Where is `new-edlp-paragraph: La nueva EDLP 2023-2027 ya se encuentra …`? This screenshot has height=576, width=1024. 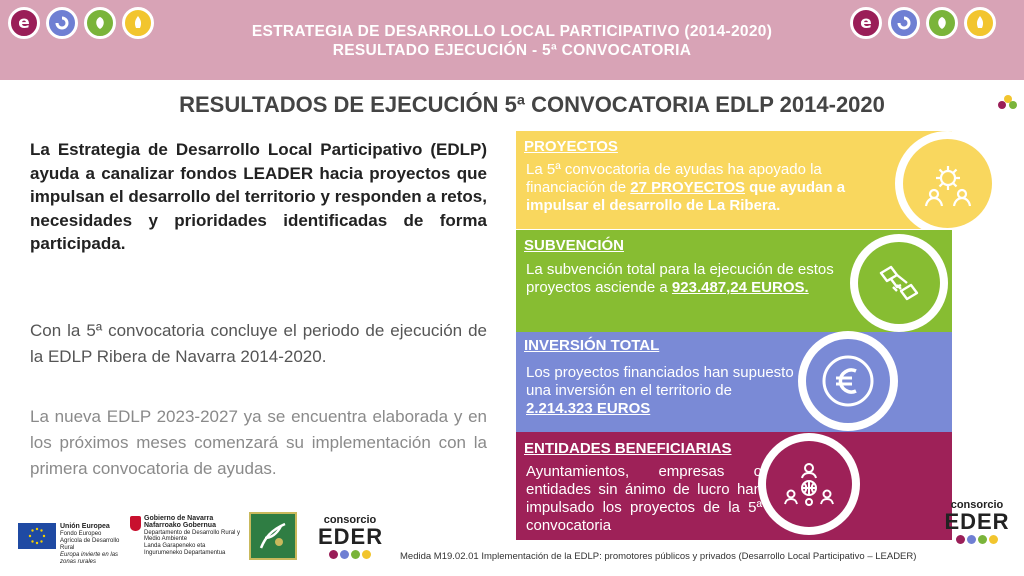
new-edlp-paragraph: La nueva EDLP 2023-2027 ya se encuentra … is located at coordinates (258, 442).